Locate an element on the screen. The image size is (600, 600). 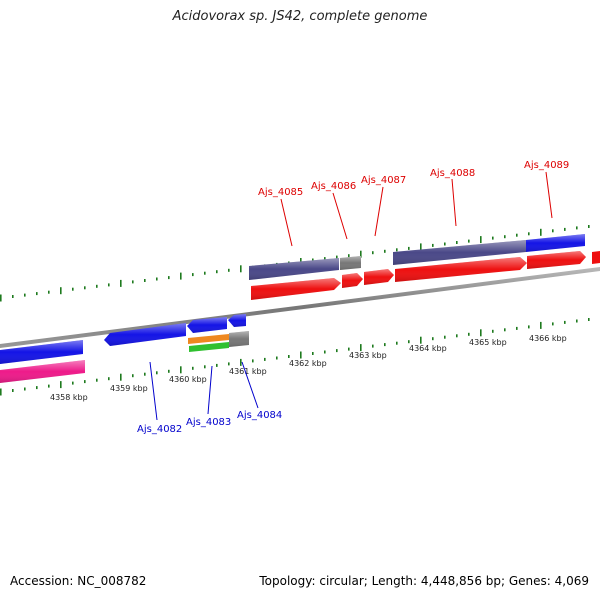
gene-label-ajs4086: Ajs_4086 is located at coordinates (333, 186).